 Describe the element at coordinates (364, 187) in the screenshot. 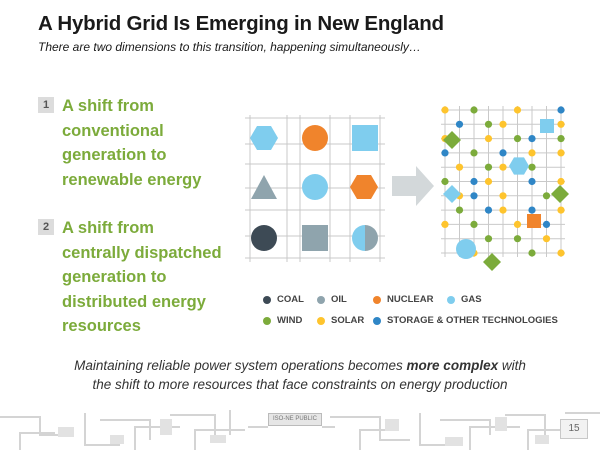

I see `nuclear-hexagon` at that location.